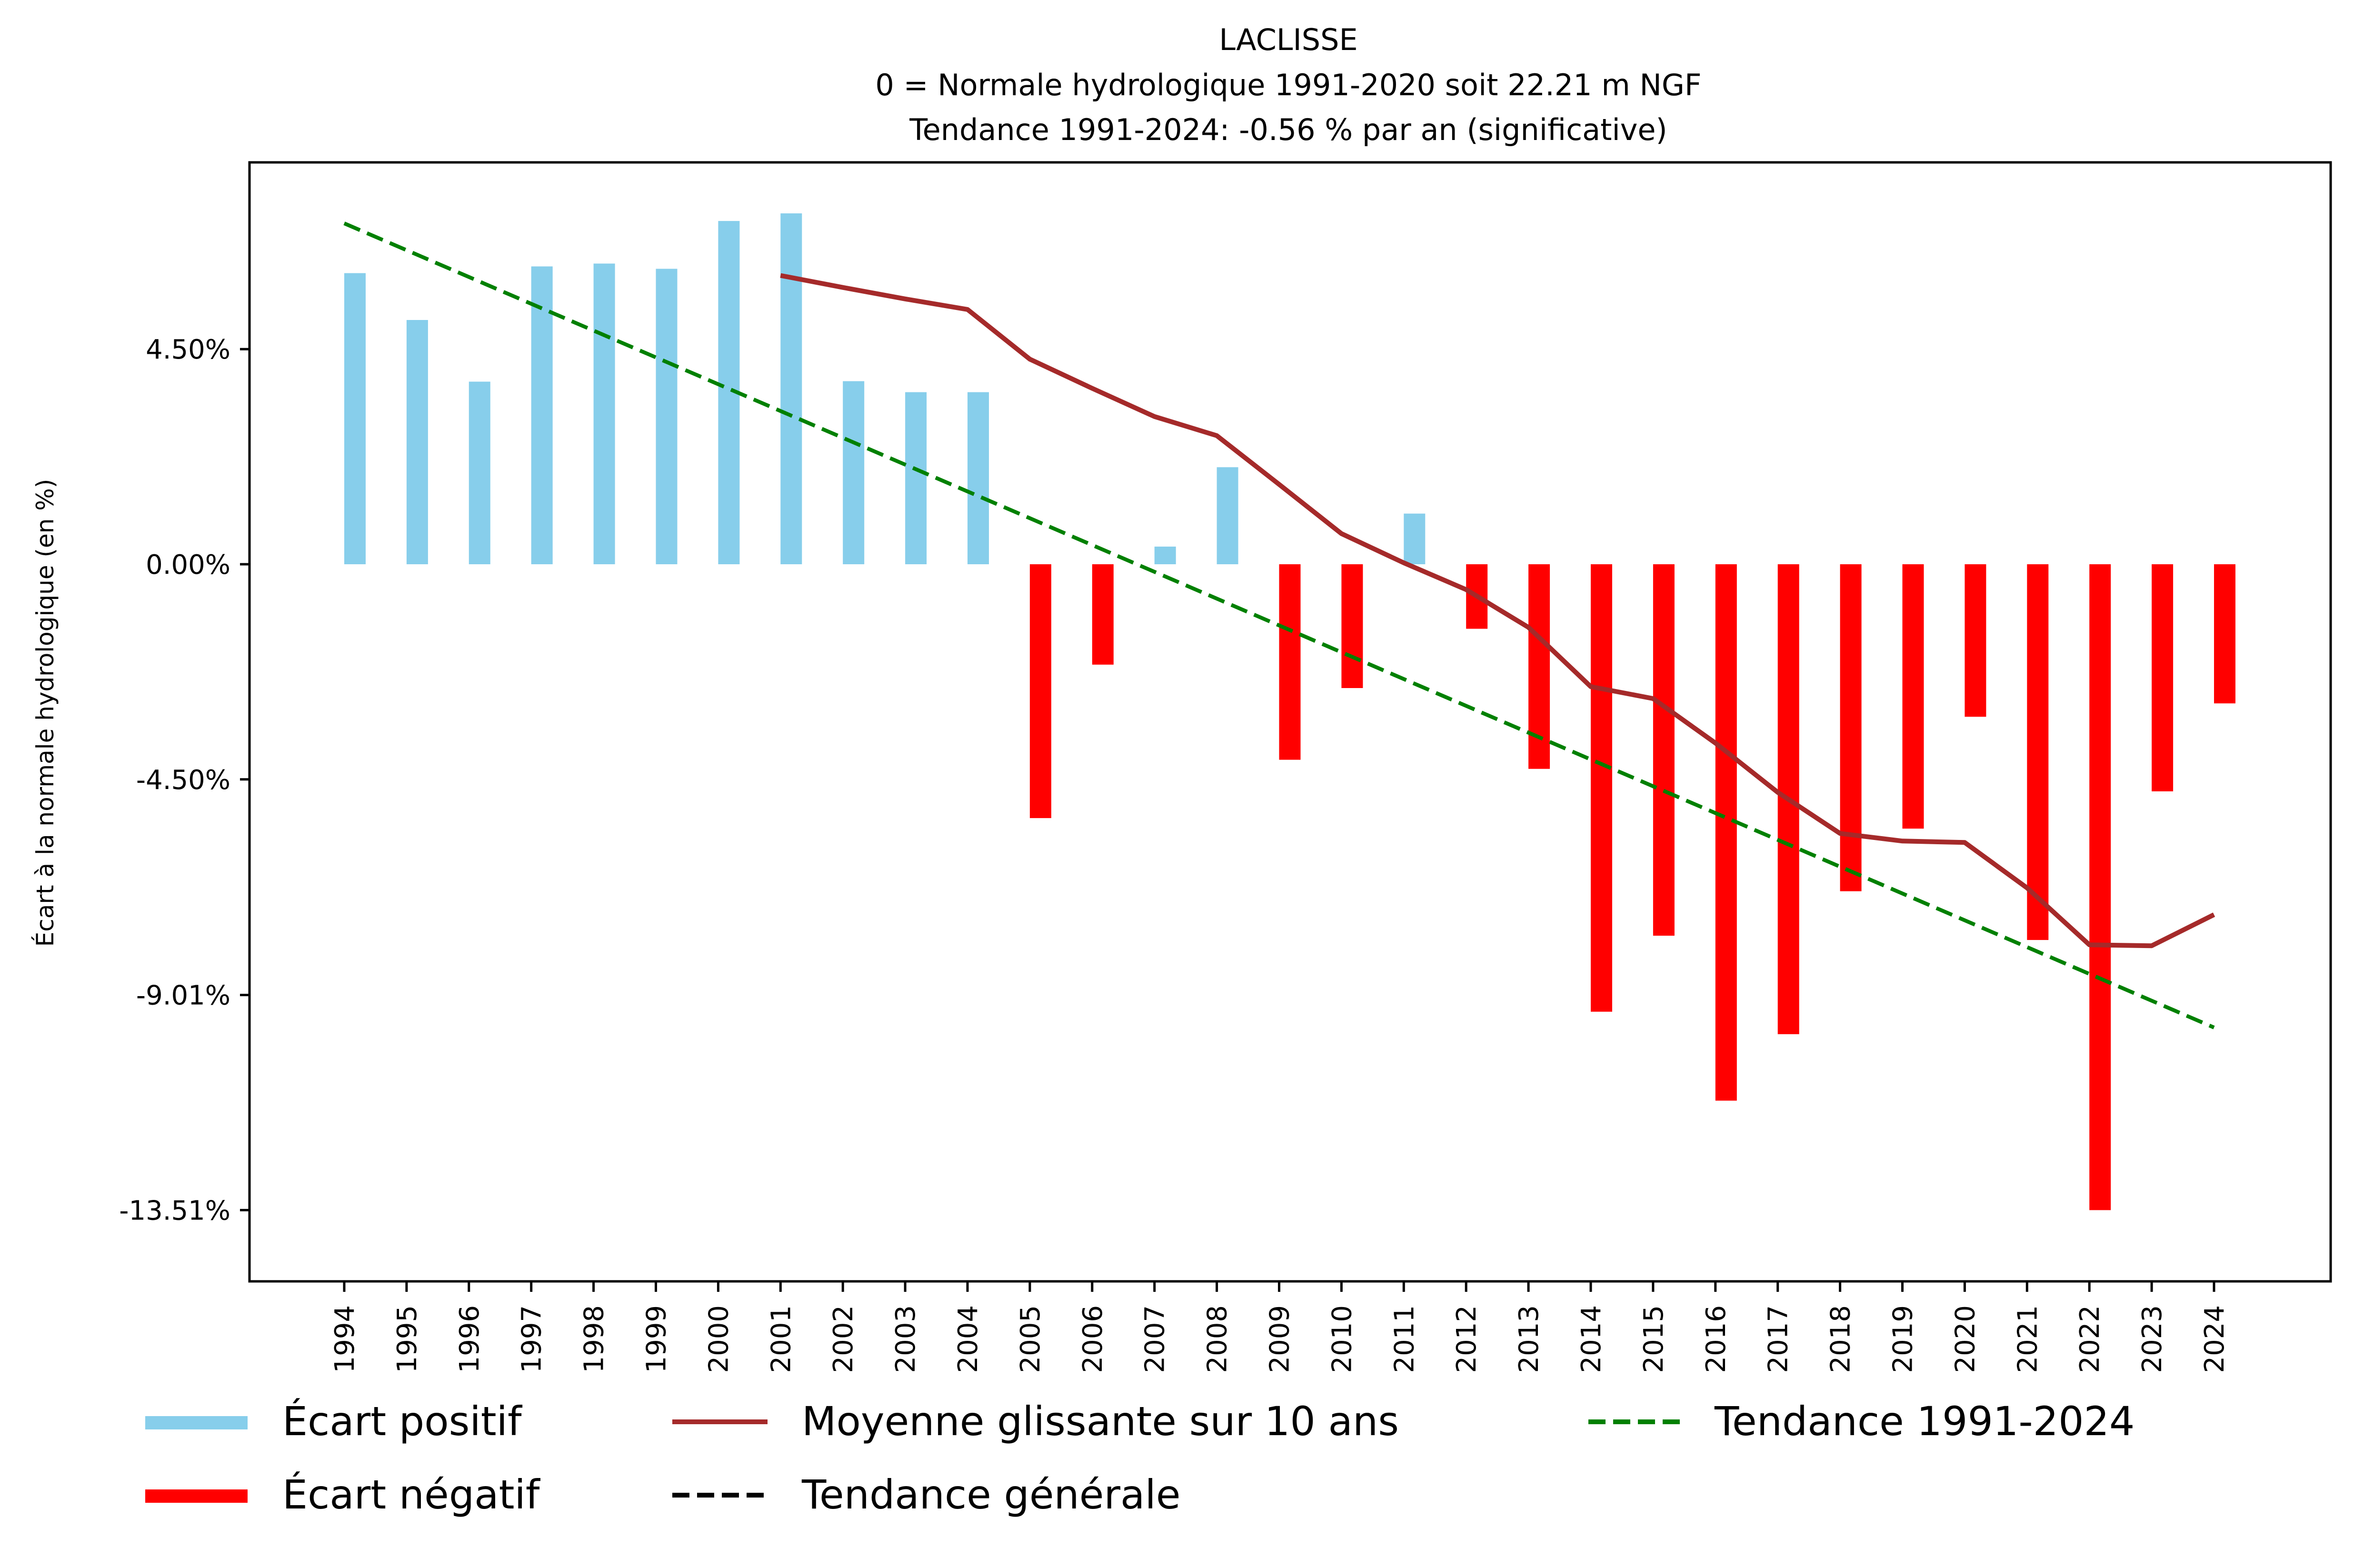 Image resolution: width=2354 pixels, height=1568 pixels. I want to click on legend-label: Écart positif, so click(402, 1421).